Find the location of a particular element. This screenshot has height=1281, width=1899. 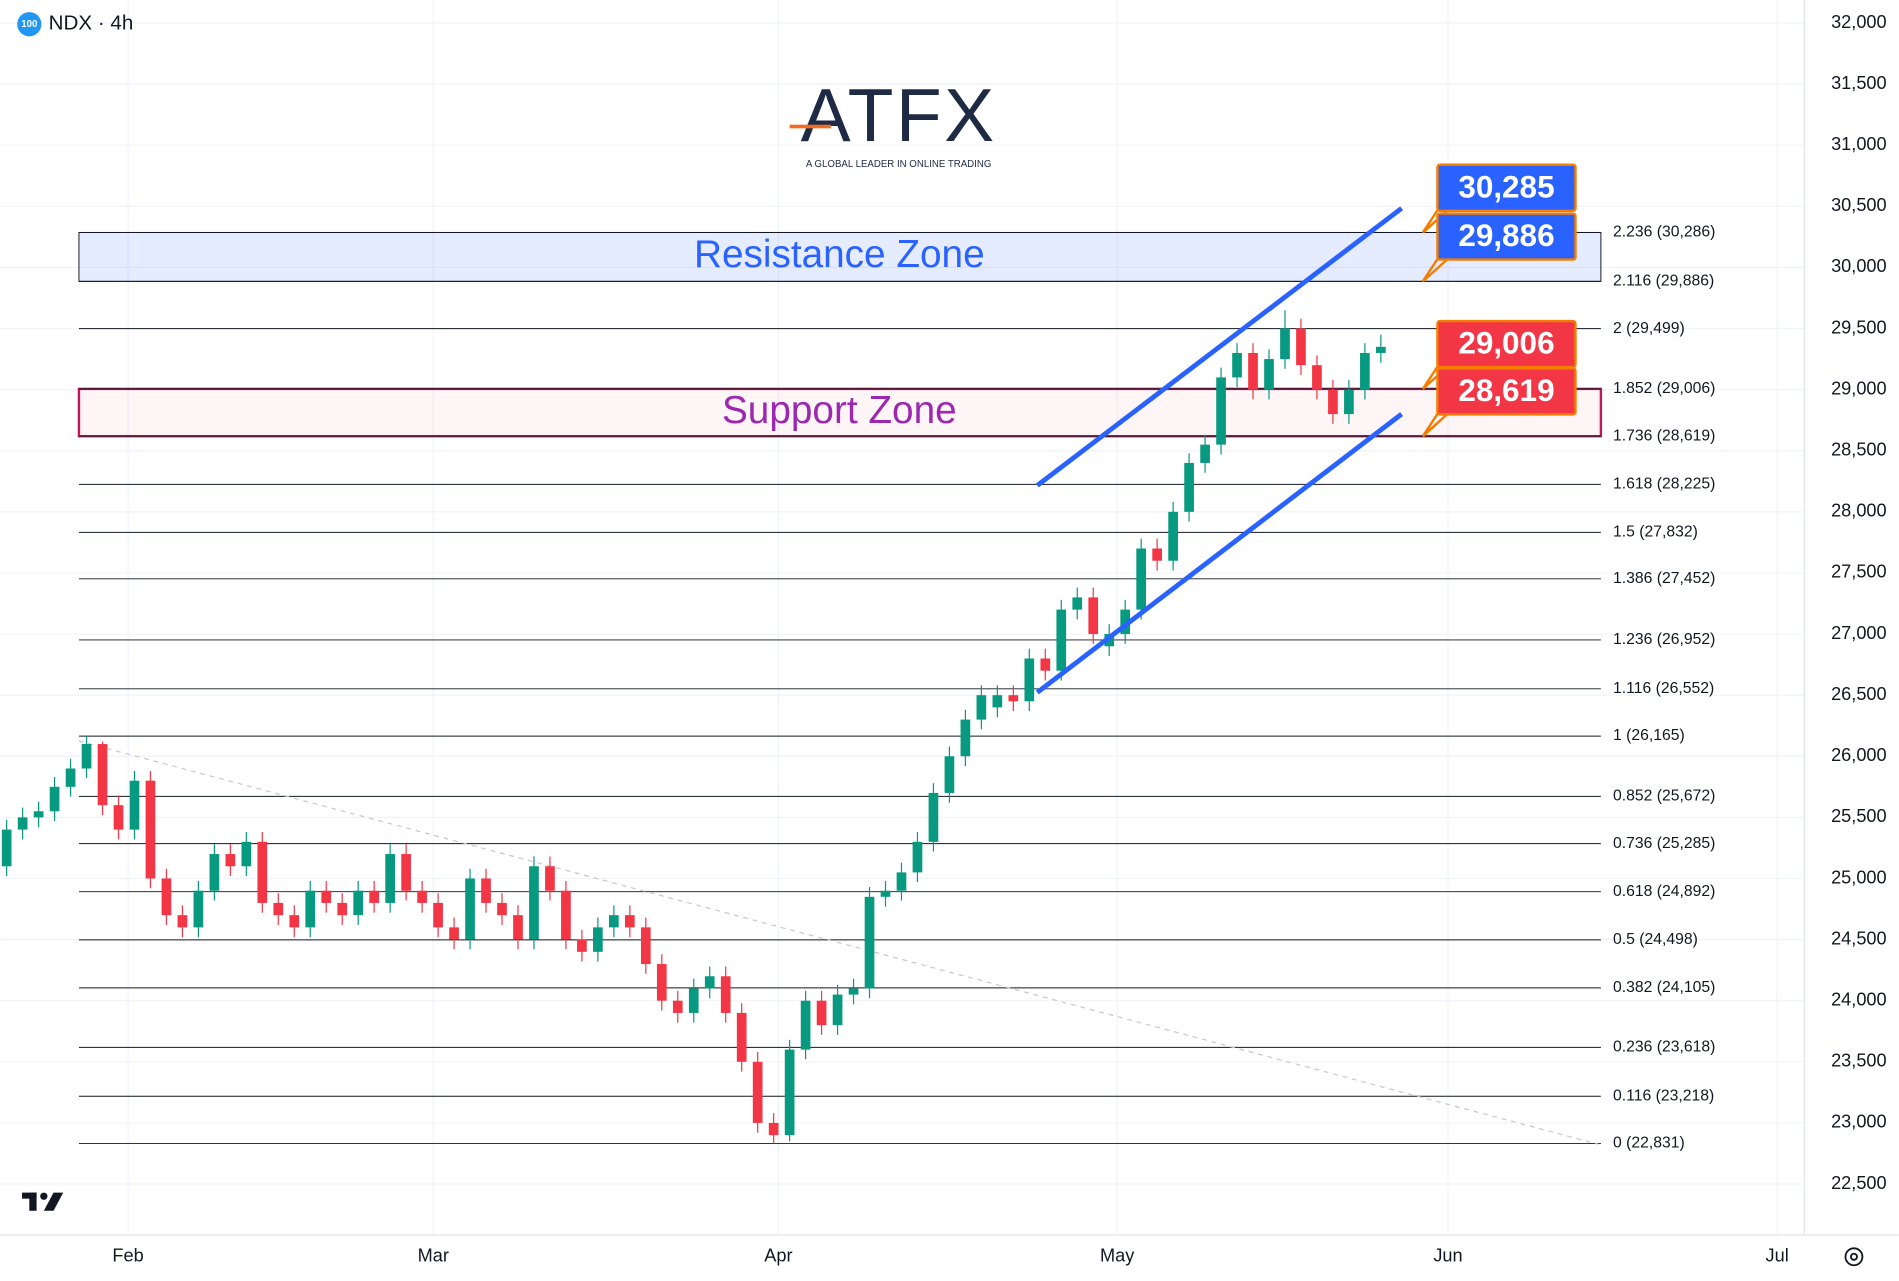

logo-tagline: A GLOBAL LEADER IN ONLINE TRADING is located at coordinates (898, 164).